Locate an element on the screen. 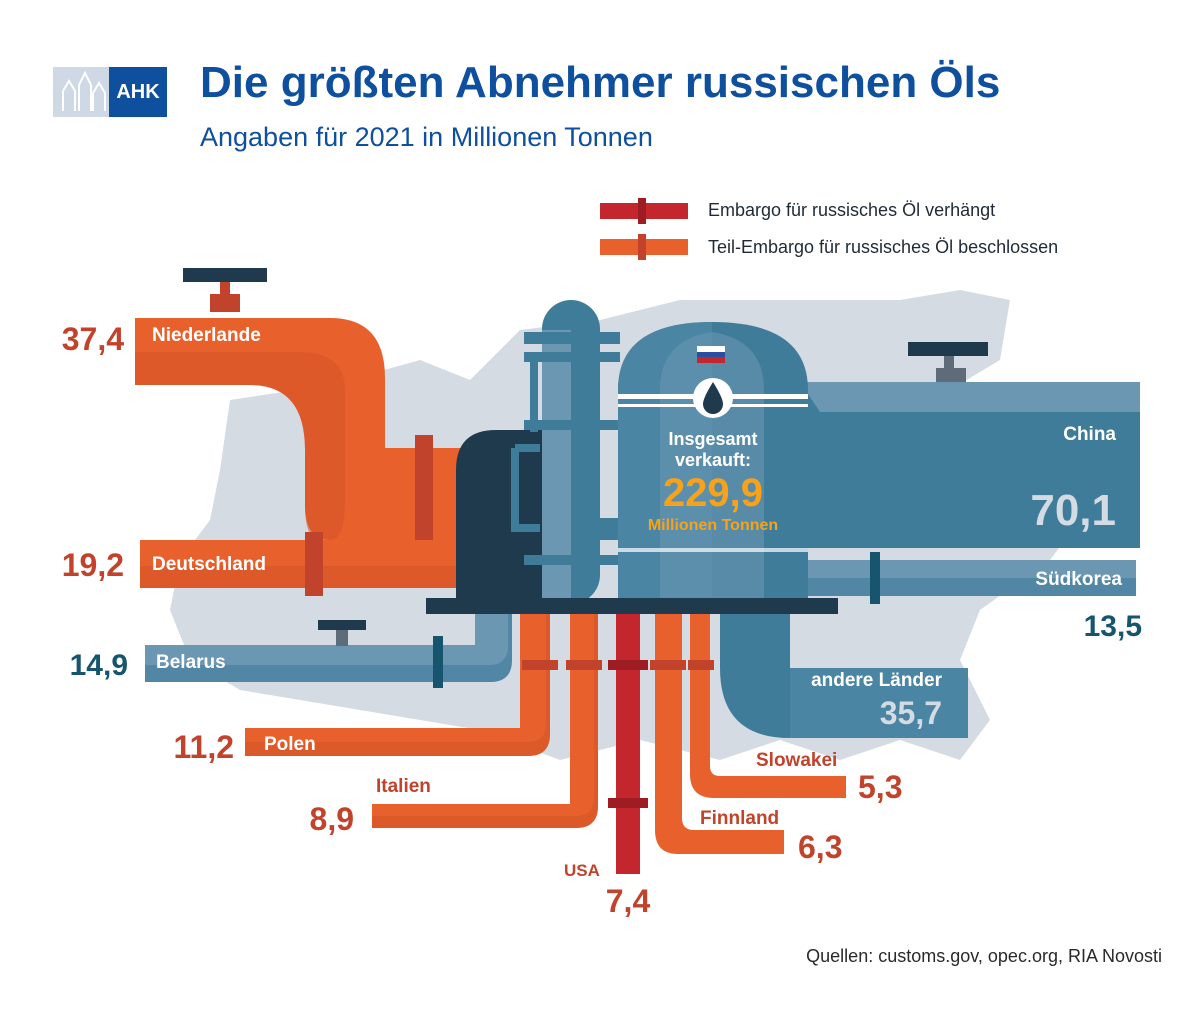 This screenshot has height=1014, width=1200. russia-flag-icon is located at coordinates (711, 354).